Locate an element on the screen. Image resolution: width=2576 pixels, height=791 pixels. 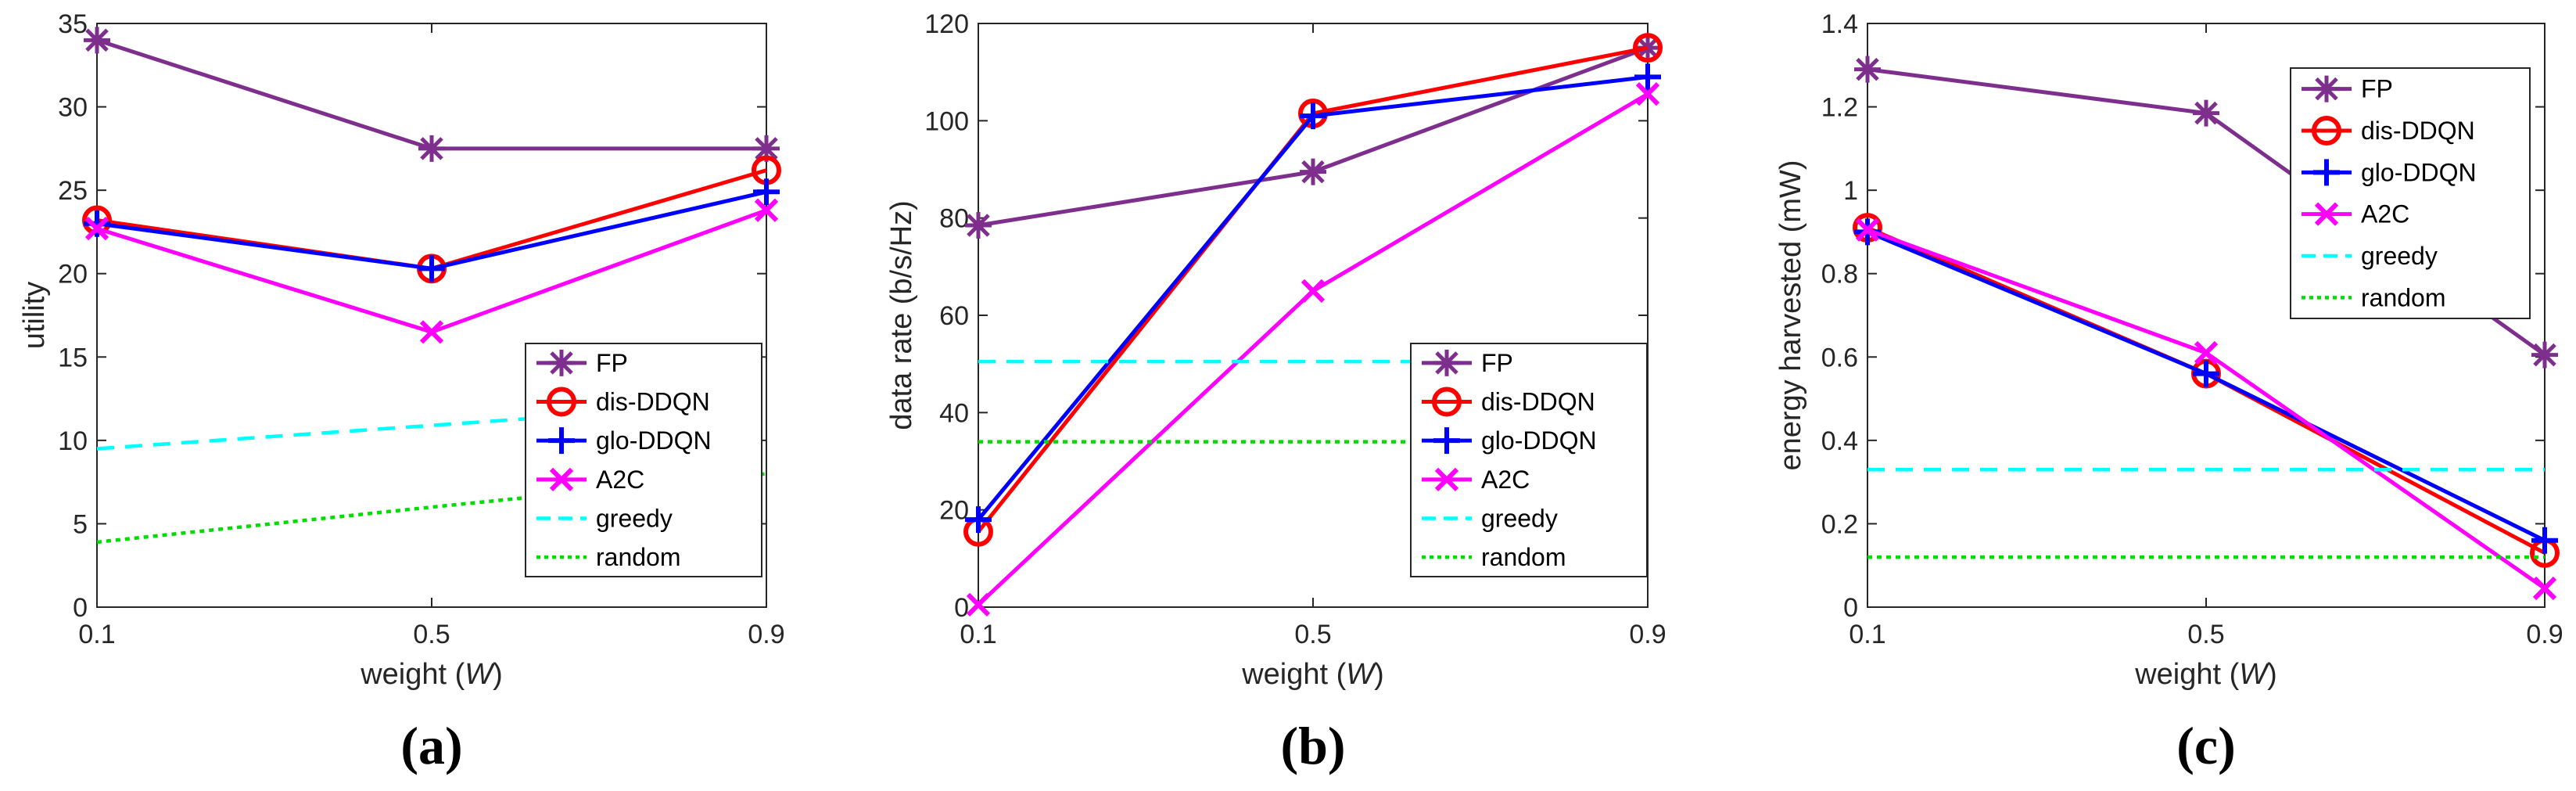
y-tick-label: 1 is located at coordinates (1851, 191).